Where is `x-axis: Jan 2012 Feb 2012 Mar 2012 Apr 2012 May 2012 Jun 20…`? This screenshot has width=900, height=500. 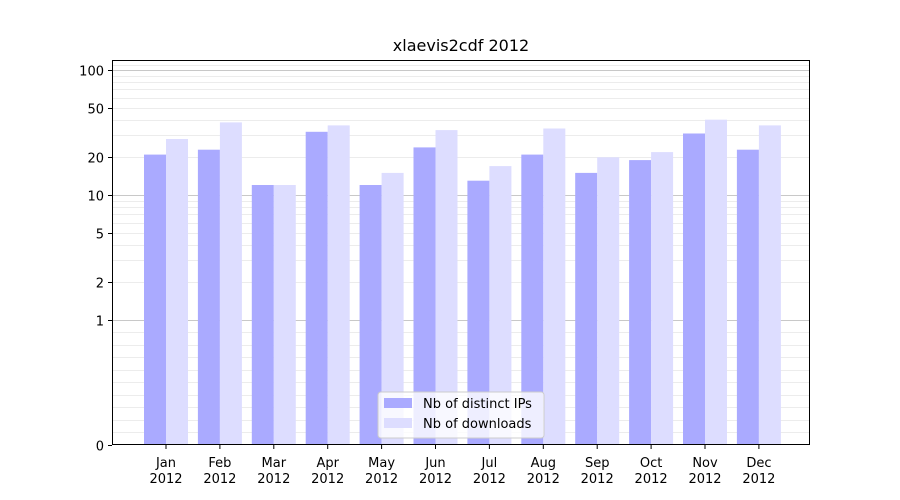 x-axis: Jan 2012 Feb 2012 Mar 2012 Apr 2012 May 2012 Jun 20… is located at coordinates (462, 466).